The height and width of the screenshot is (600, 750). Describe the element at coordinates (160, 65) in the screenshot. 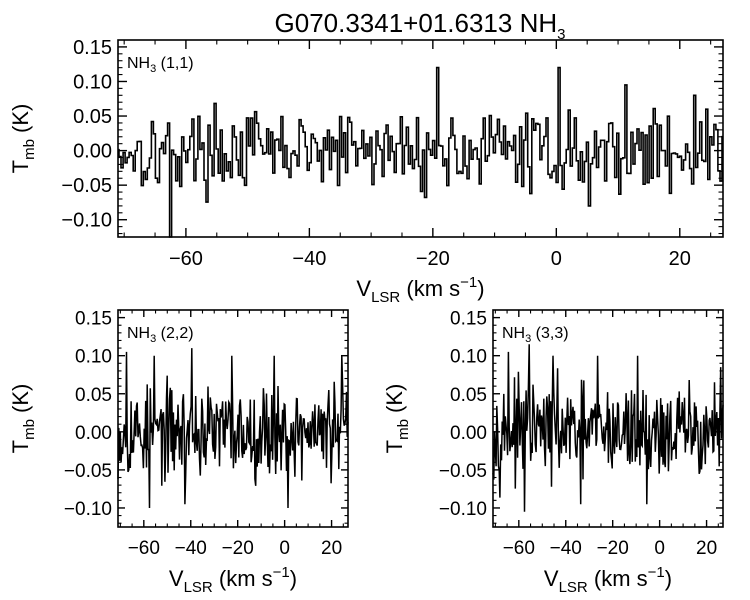

I see `panel-label-1-1: NH3 (1,1)` at that location.